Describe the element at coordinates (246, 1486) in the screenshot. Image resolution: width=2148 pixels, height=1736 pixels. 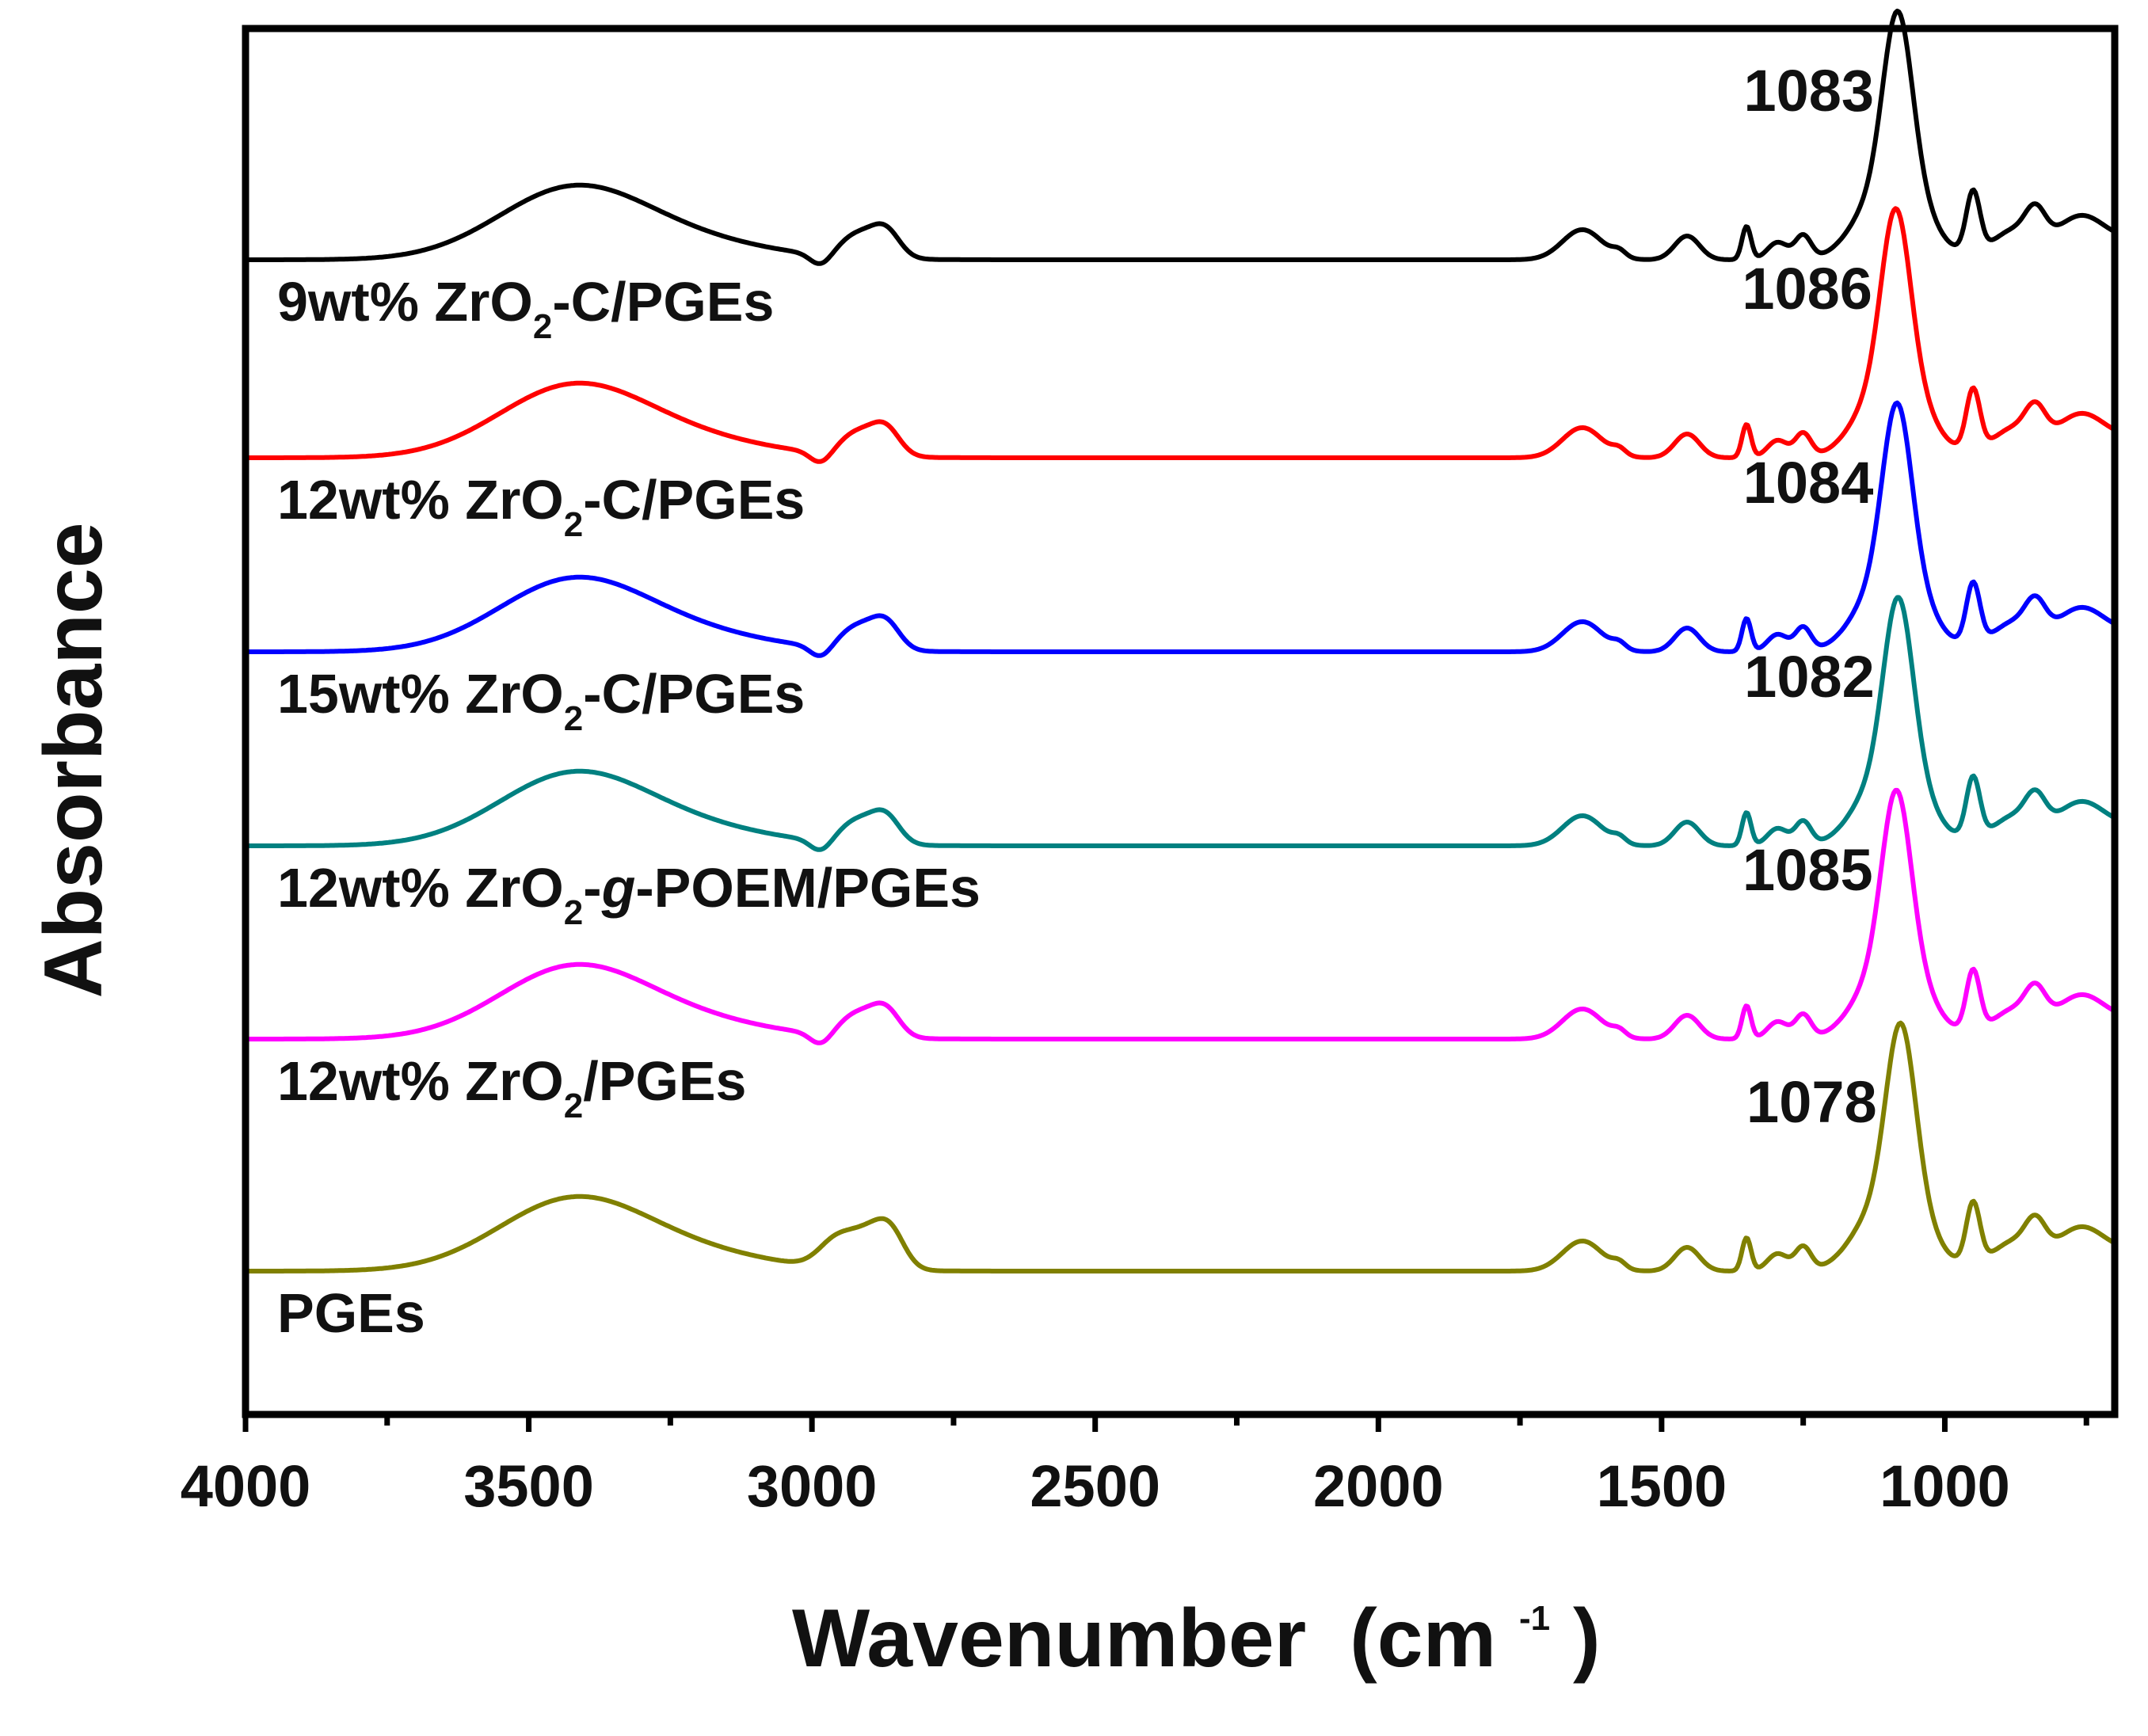
I see `x-tick-label: 4000` at that location.